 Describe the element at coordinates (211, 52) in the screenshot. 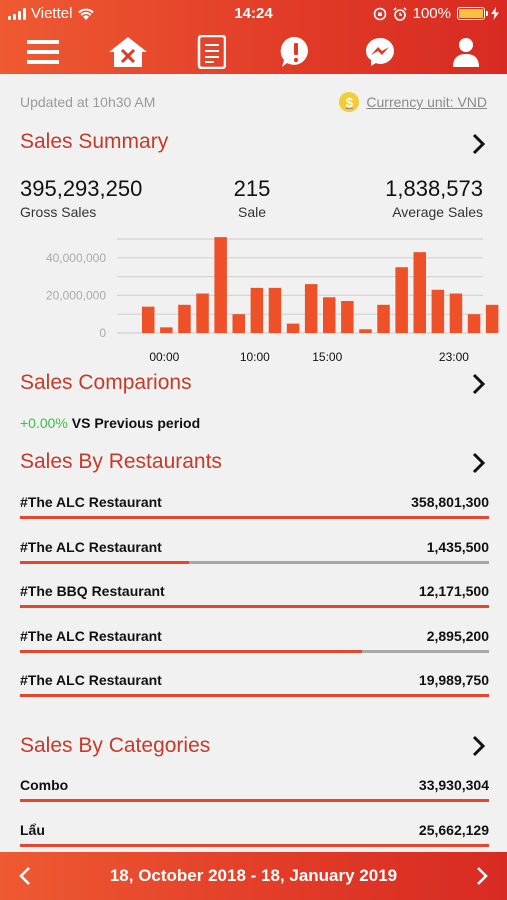

I see `report-icon` at that location.